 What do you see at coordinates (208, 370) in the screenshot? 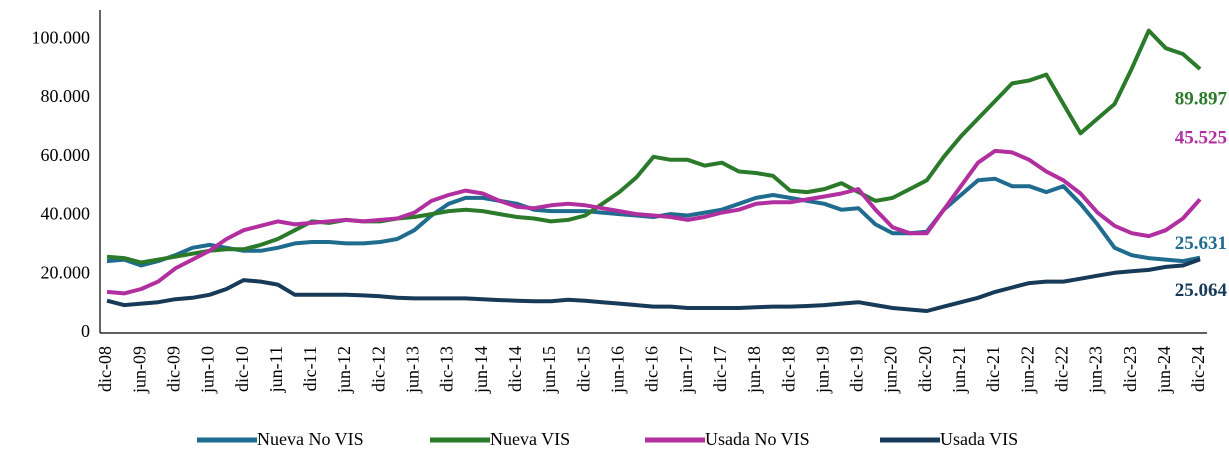
I see `x-tick-label: jun-10` at bounding box center [208, 370].